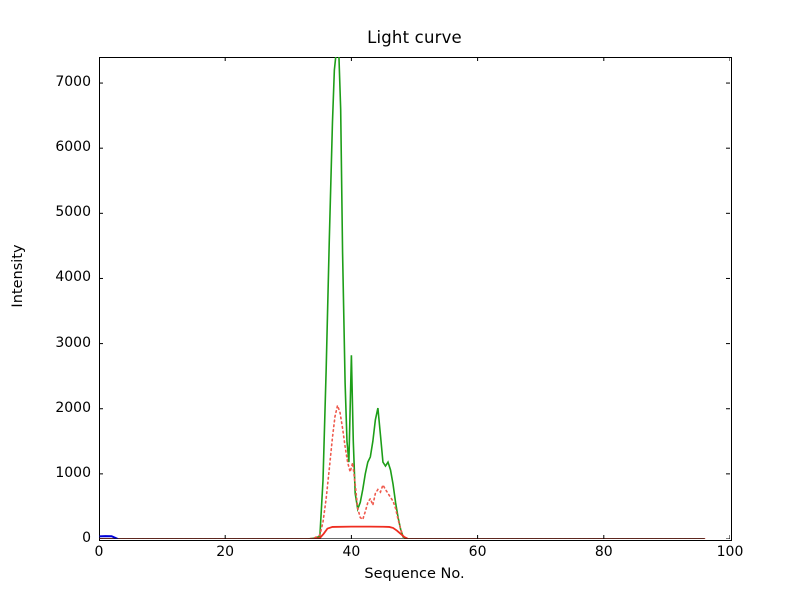 The width and height of the screenshot is (800, 600). Describe the element at coordinates (351, 552) in the screenshot. I see `x-tick-label: 40` at that location.